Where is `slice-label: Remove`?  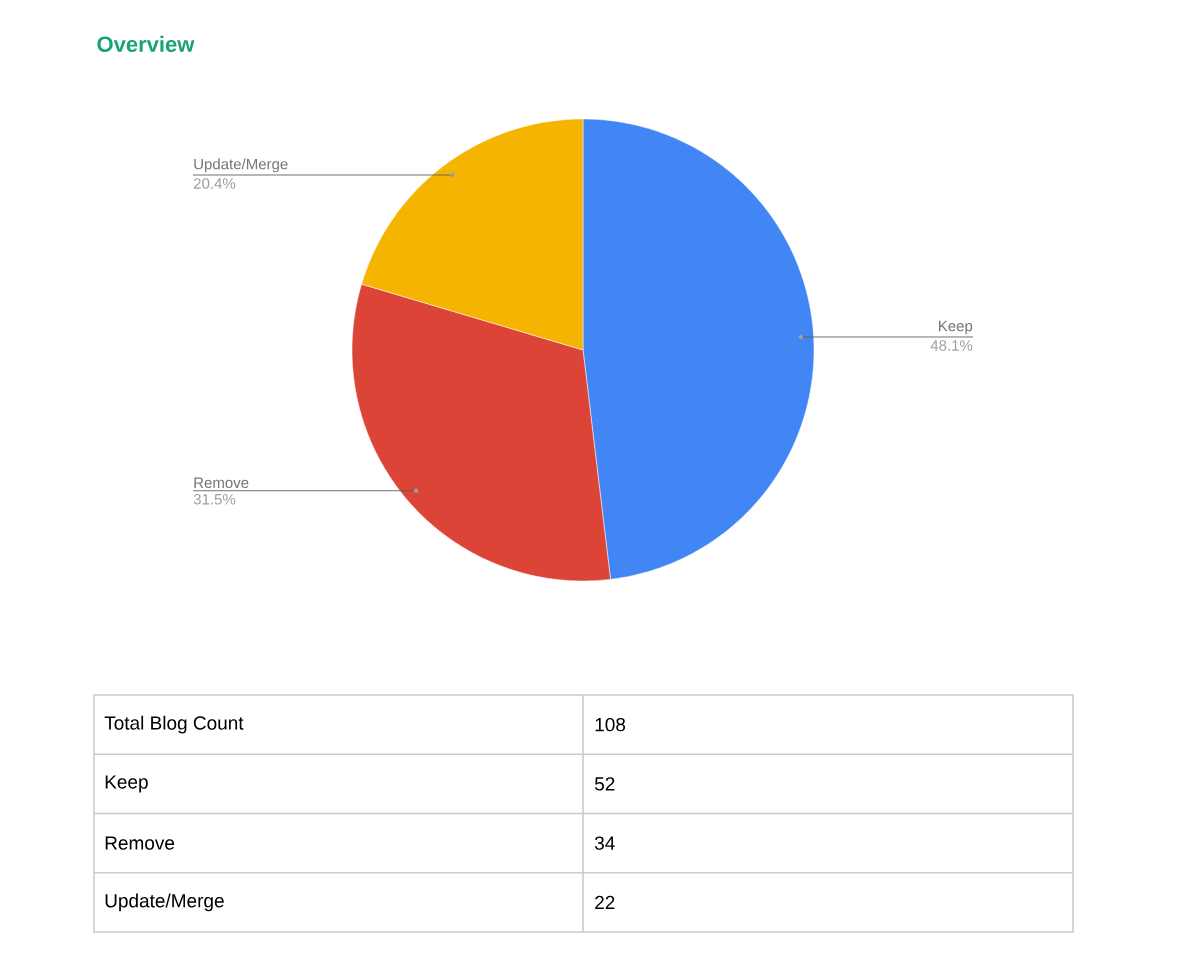
slice-label: Remove is located at coordinates (221, 483).